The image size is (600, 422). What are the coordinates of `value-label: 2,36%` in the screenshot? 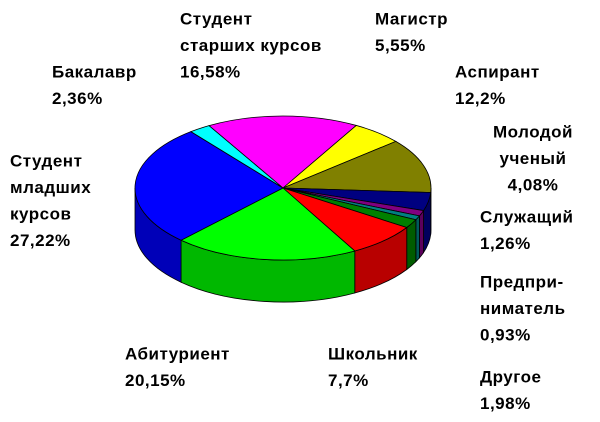 It's located at (77, 98).